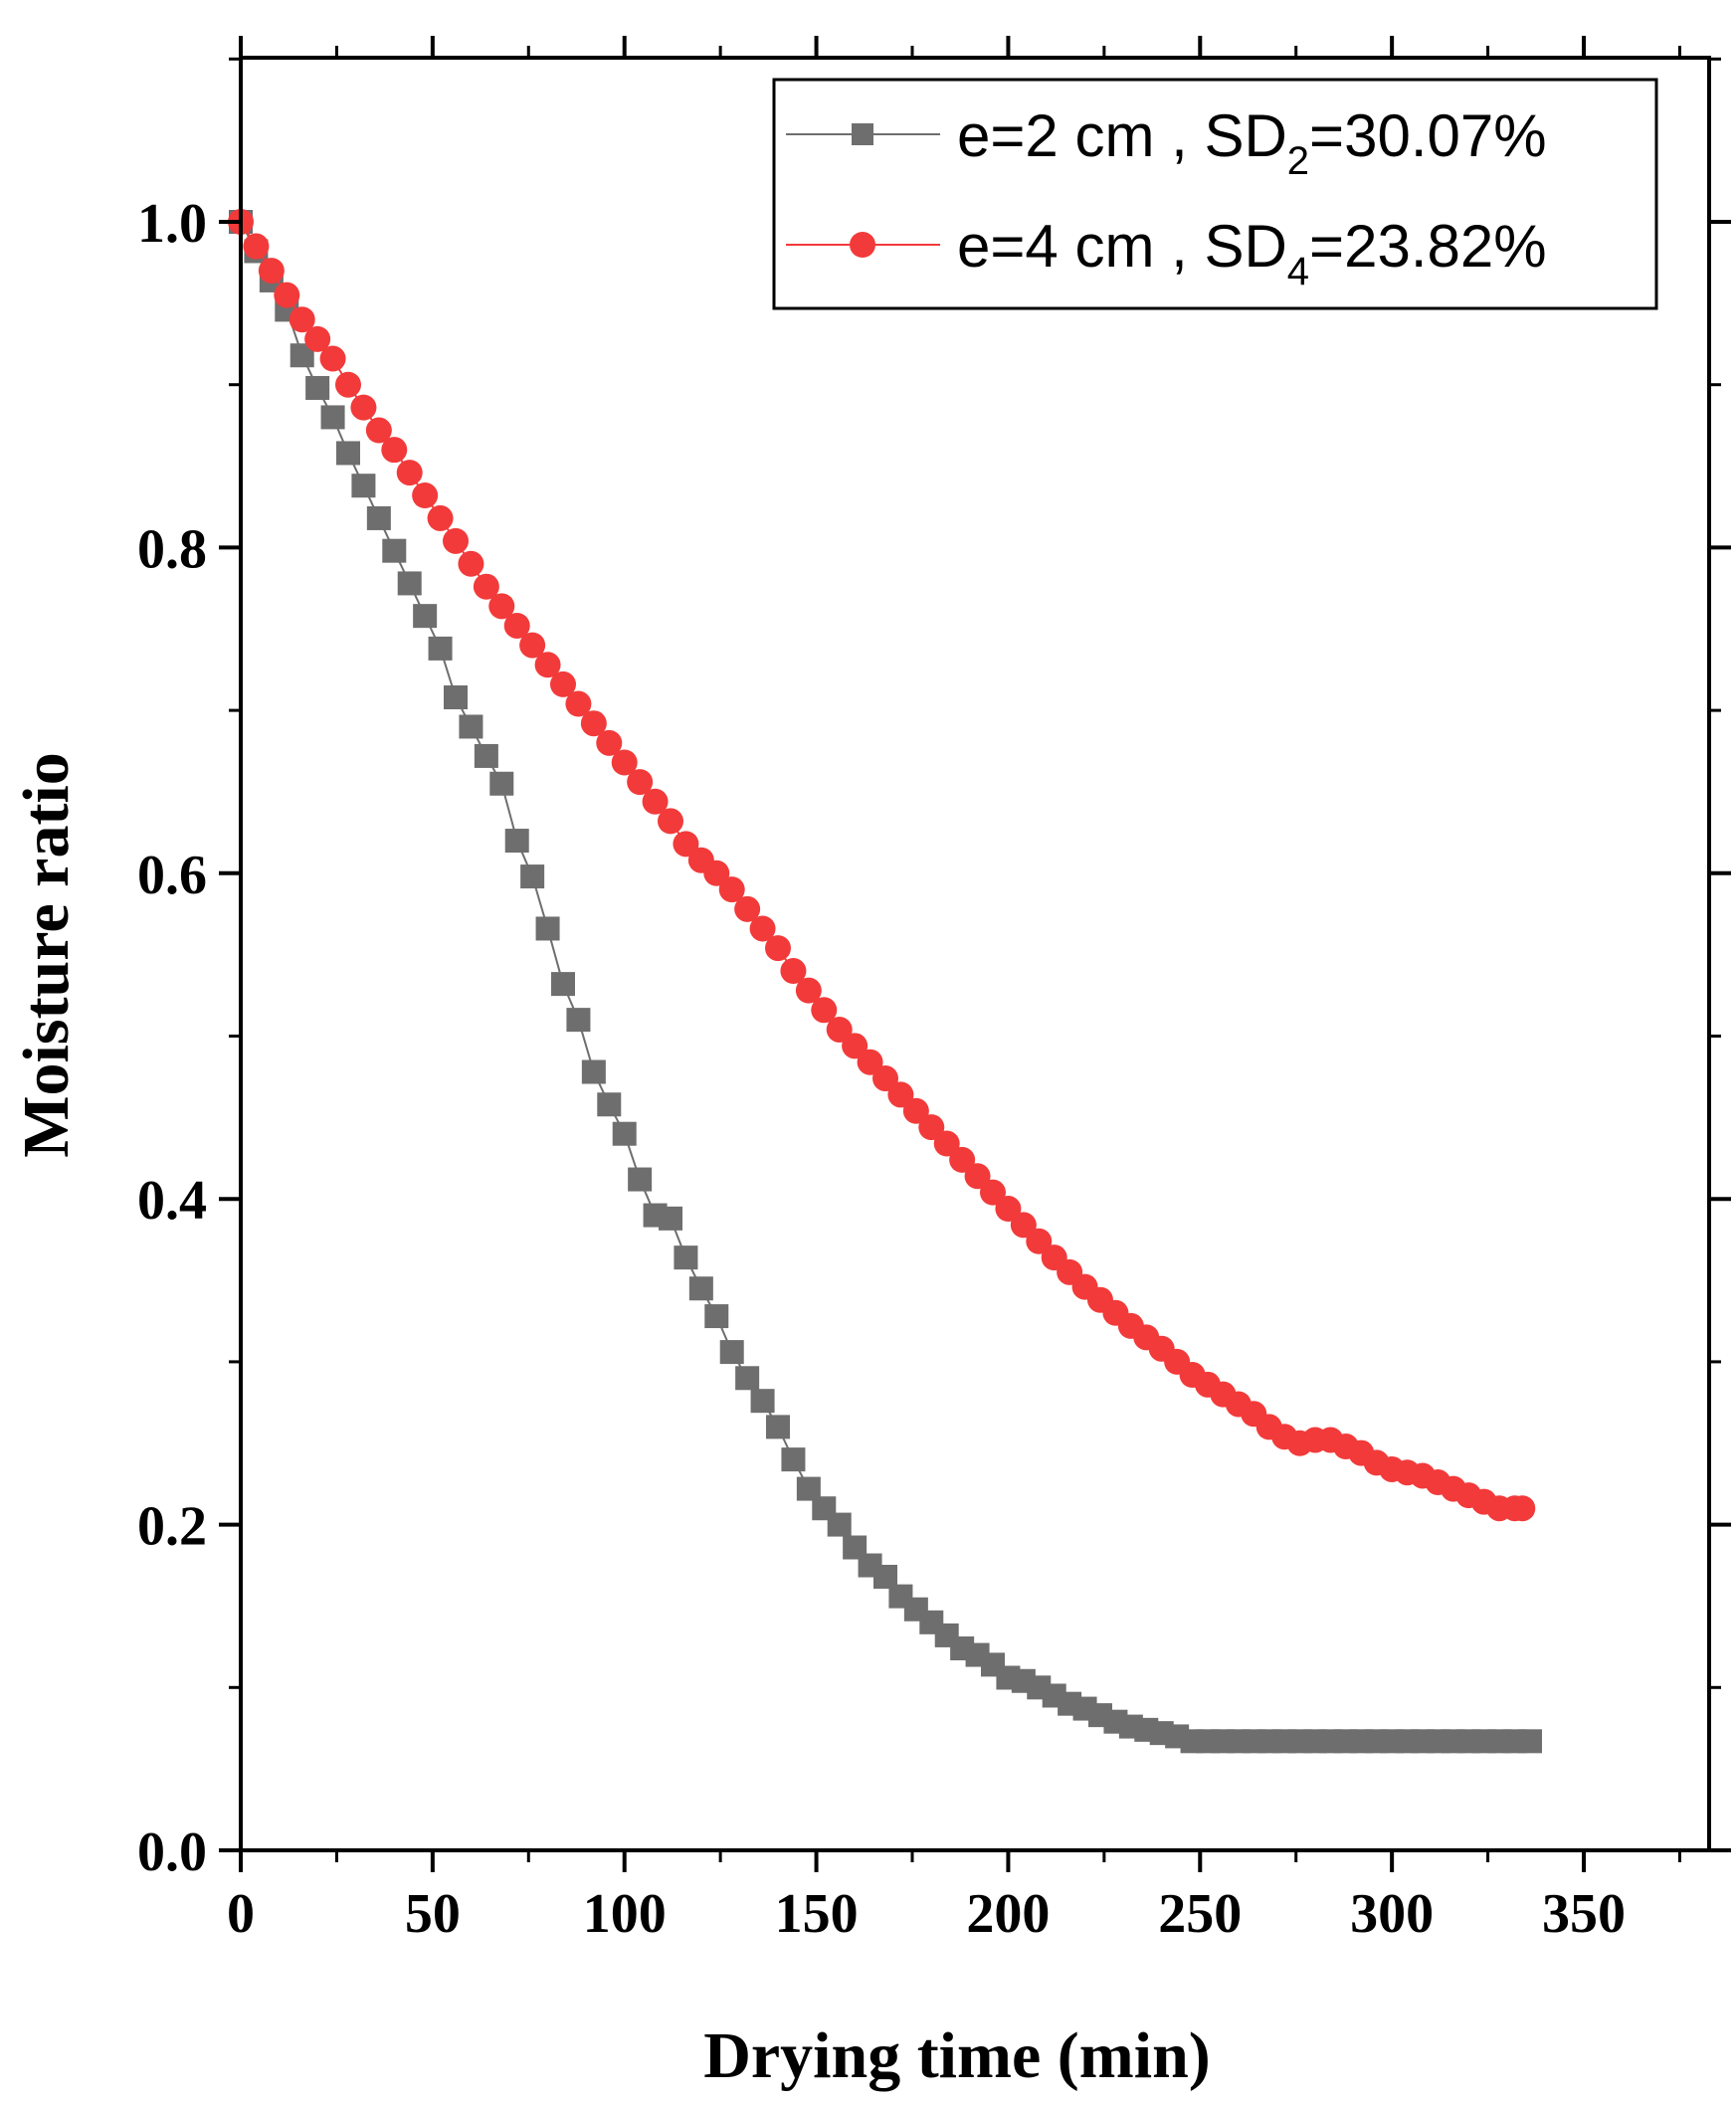 This screenshot has width=1736, height=2106. I want to click on x-tick-label: 250, so click(1200, 1914).